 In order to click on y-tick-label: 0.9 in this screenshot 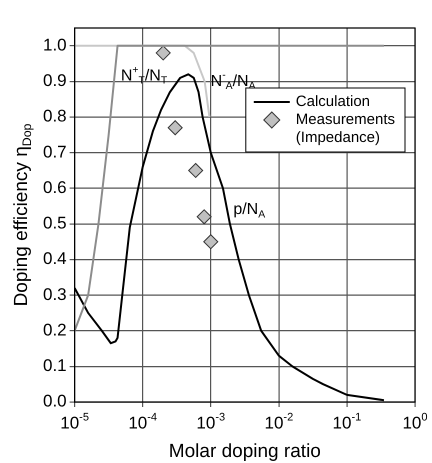, I will do `click(54, 80)`.